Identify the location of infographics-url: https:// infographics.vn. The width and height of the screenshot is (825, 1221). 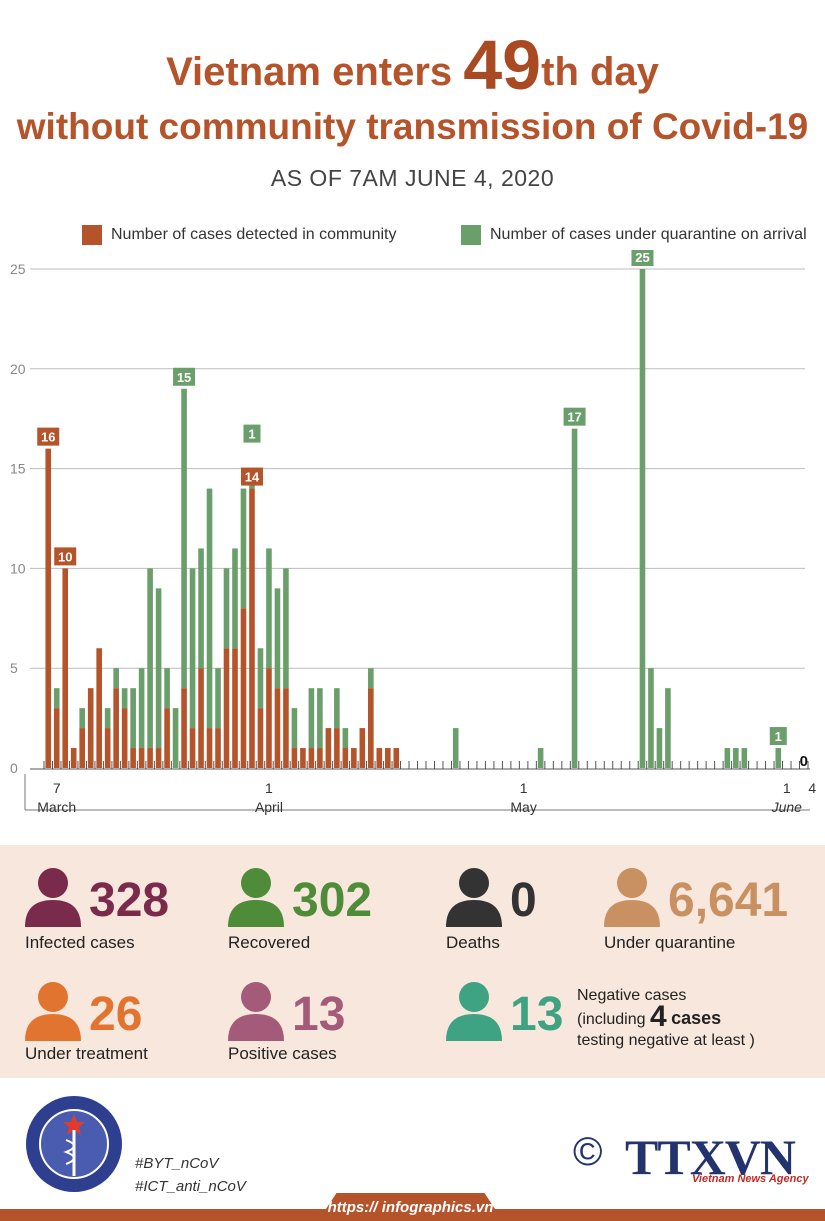
(410, 1207).